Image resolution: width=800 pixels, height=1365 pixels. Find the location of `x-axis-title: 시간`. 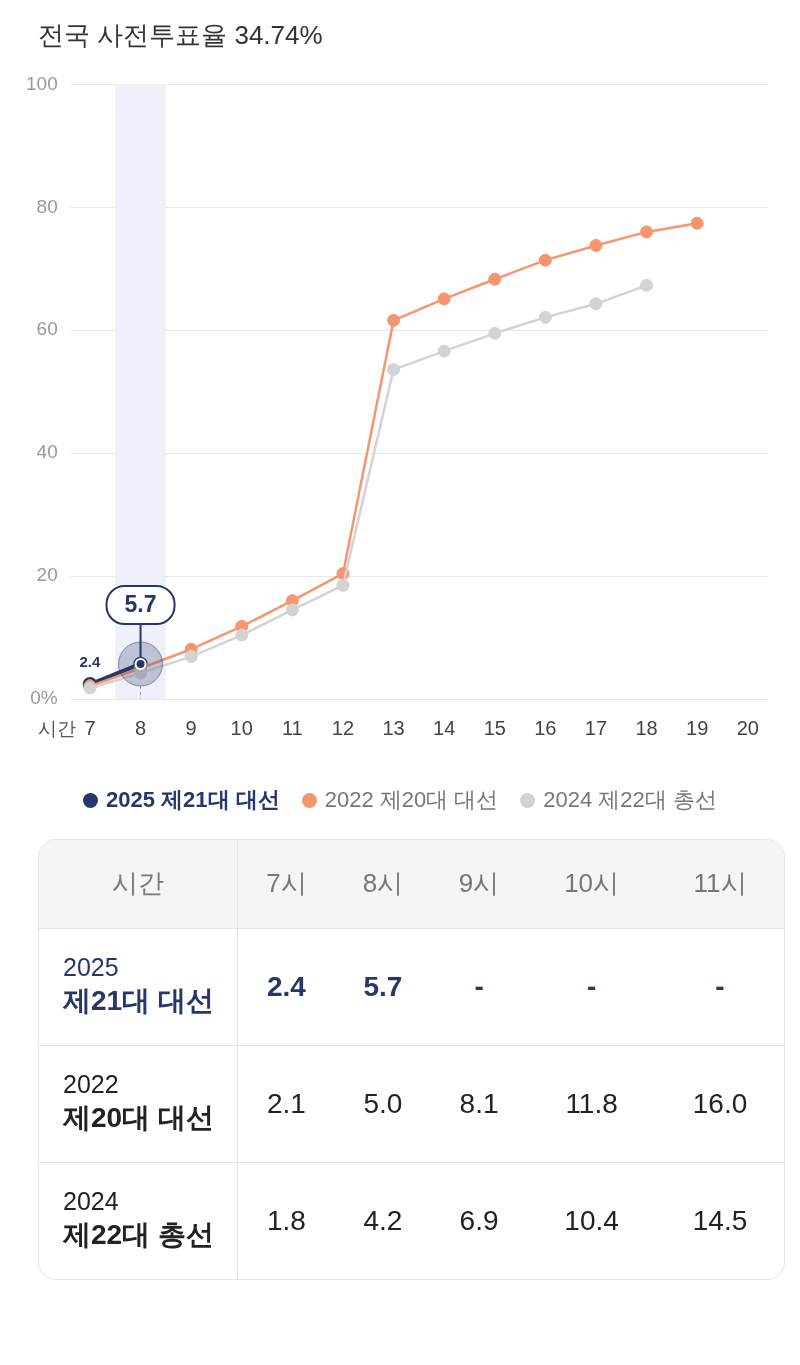

x-axis-title: 시간 is located at coordinates (57, 729).